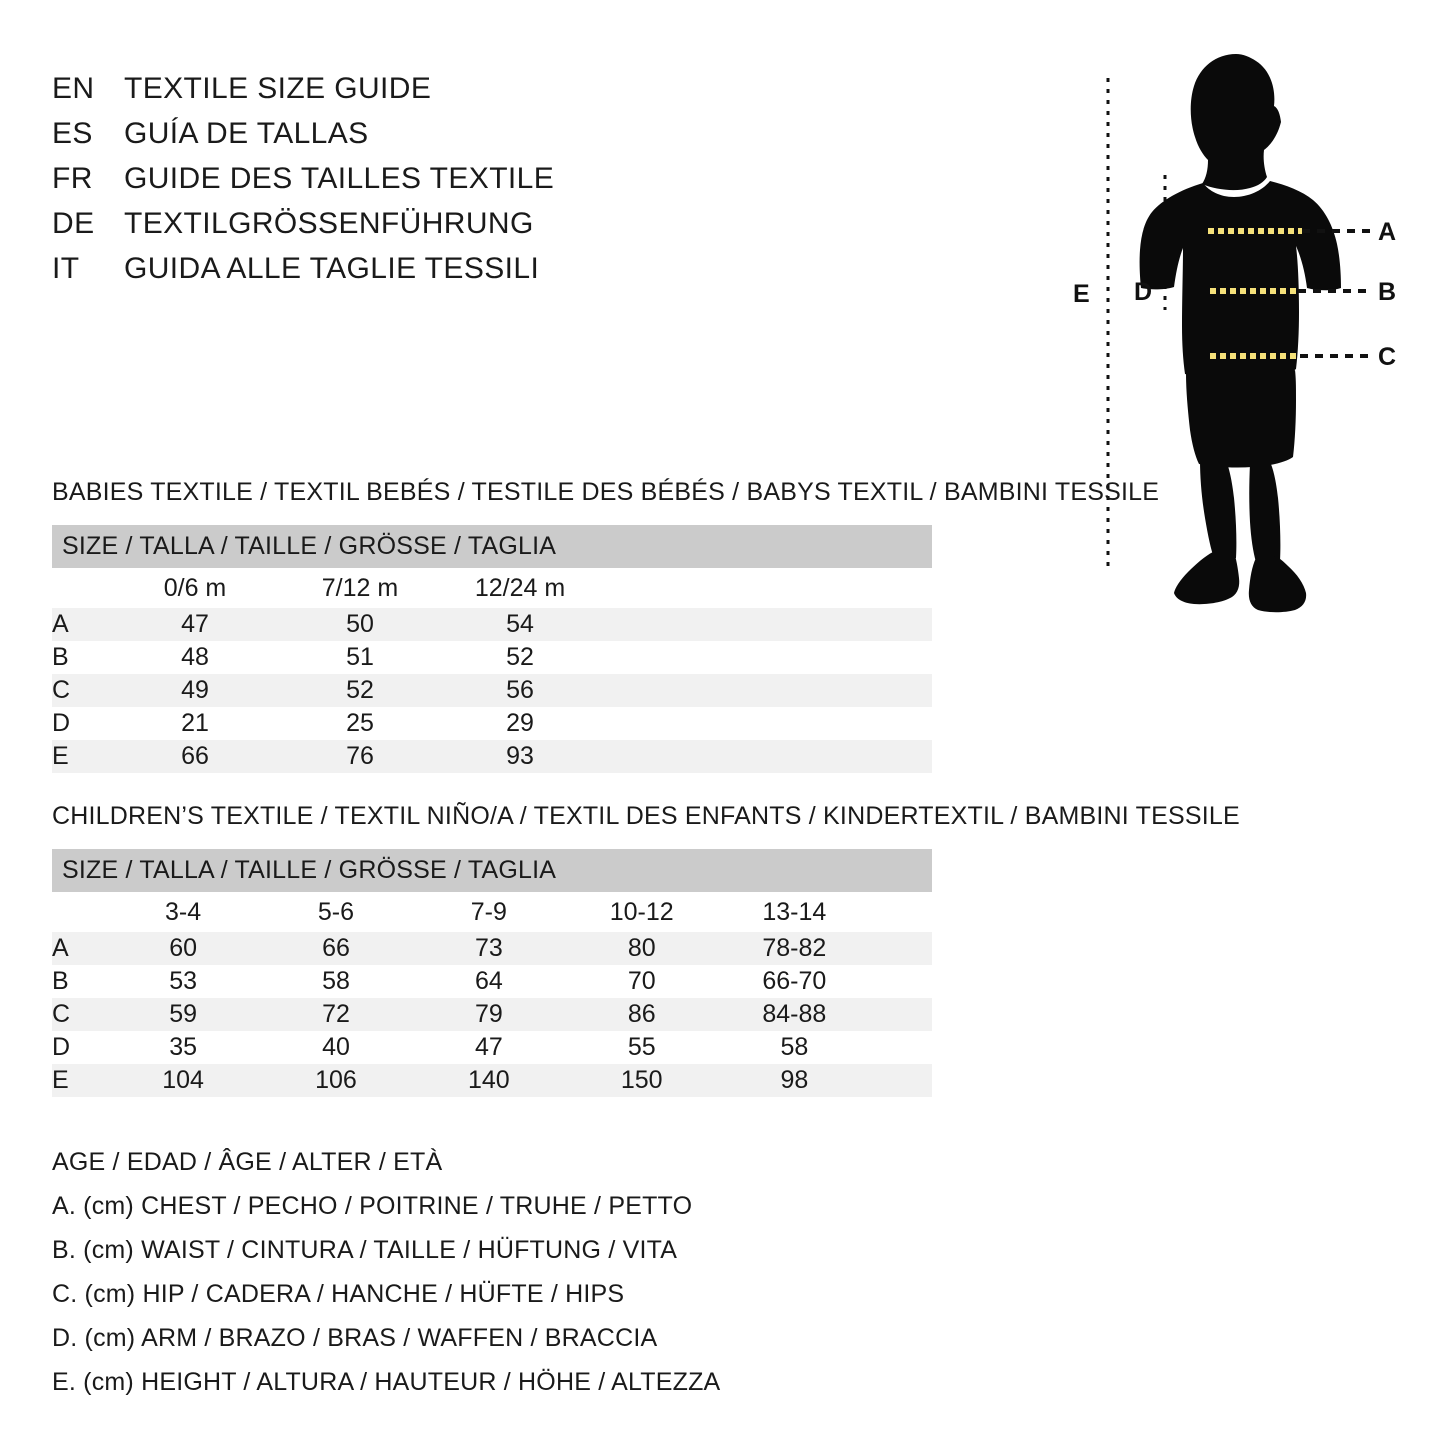 This screenshot has width=1445, height=1445. What do you see at coordinates (329, 223) in the screenshot?
I see `language-title-de: TEXTILGRÖSSENFÜHRUNG` at bounding box center [329, 223].